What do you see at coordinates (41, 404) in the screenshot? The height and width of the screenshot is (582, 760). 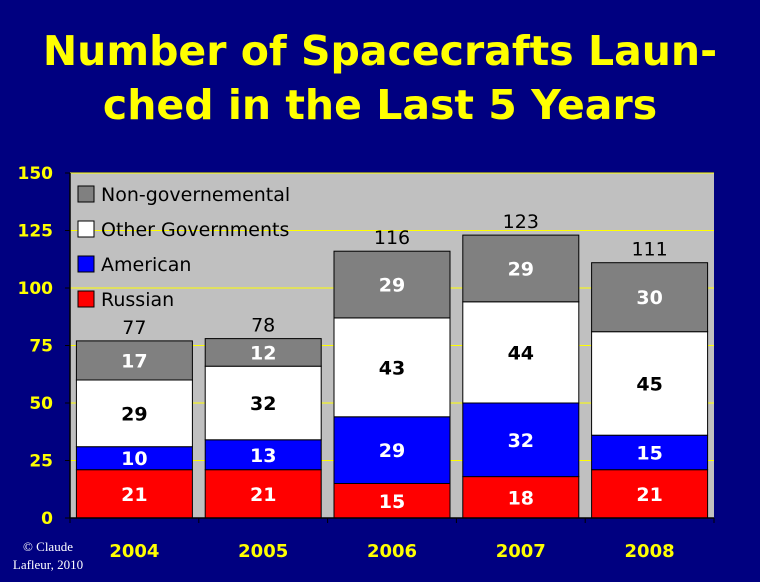 I see `y-tick-label: 50` at bounding box center [41, 404].